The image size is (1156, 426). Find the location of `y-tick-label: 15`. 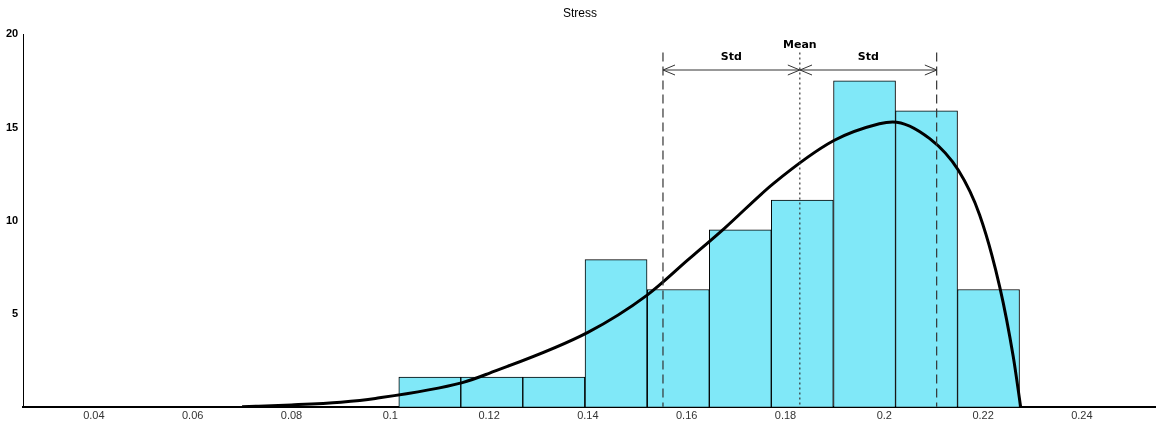

y-tick-label: 15 is located at coordinates (12, 126).